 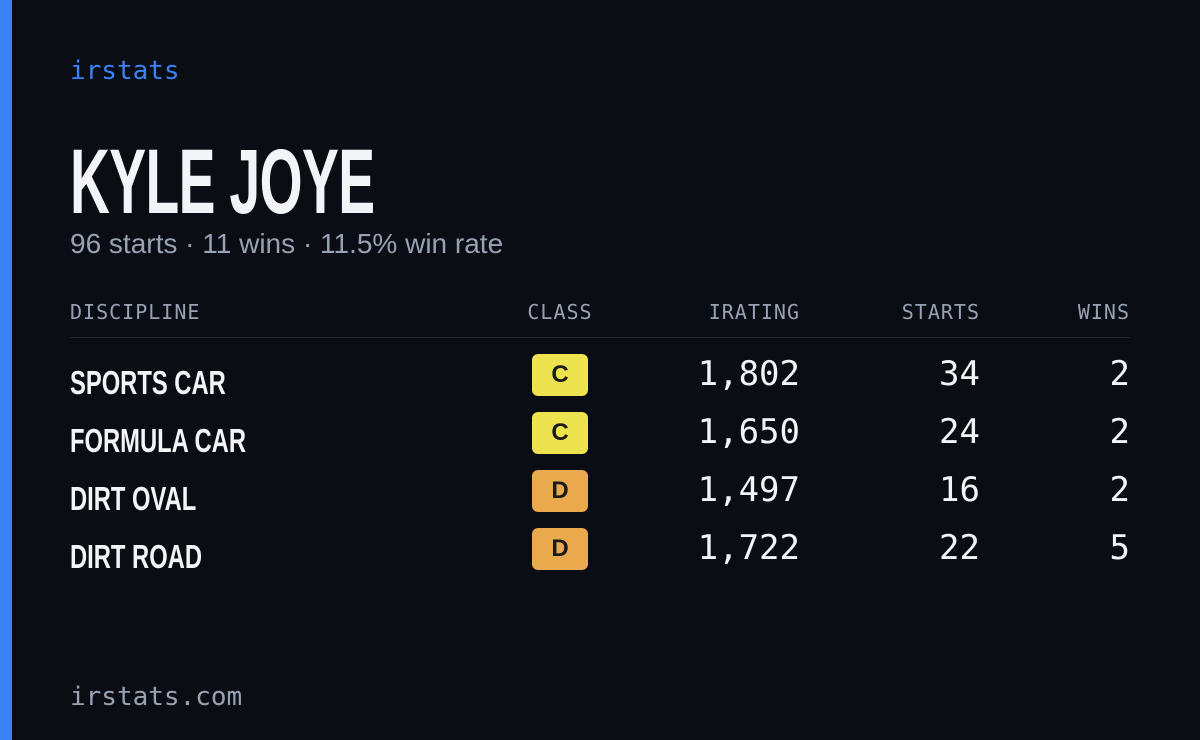 What do you see at coordinates (940, 312) in the screenshot?
I see `column-header: STARTS` at bounding box center [940, 312].